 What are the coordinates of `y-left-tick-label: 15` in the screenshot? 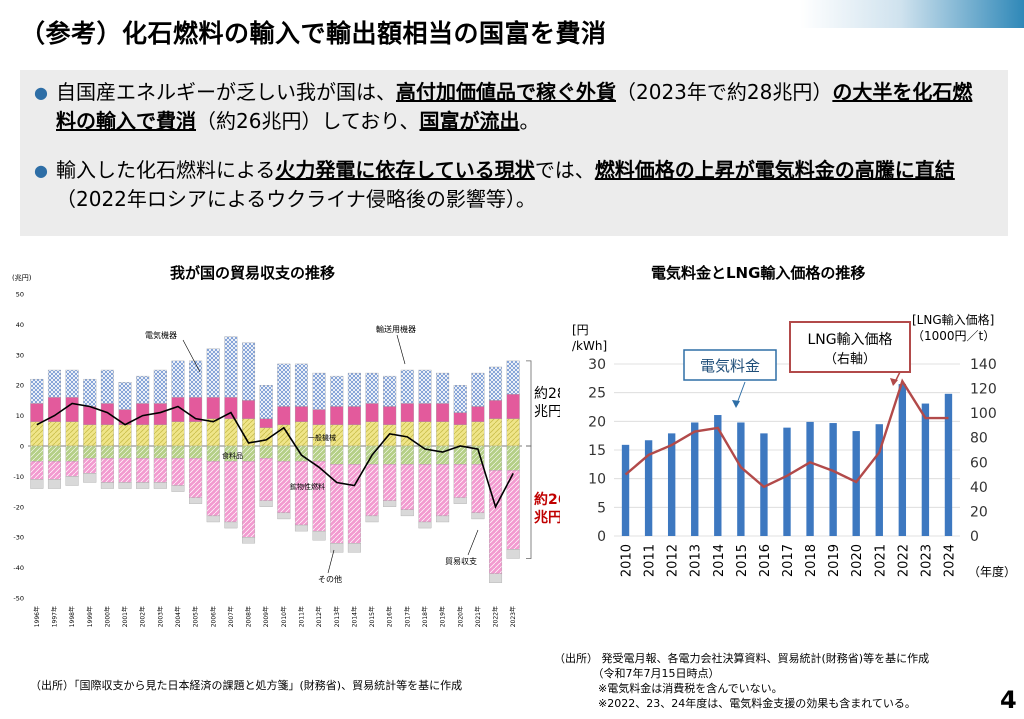 It's located at (597, 451).